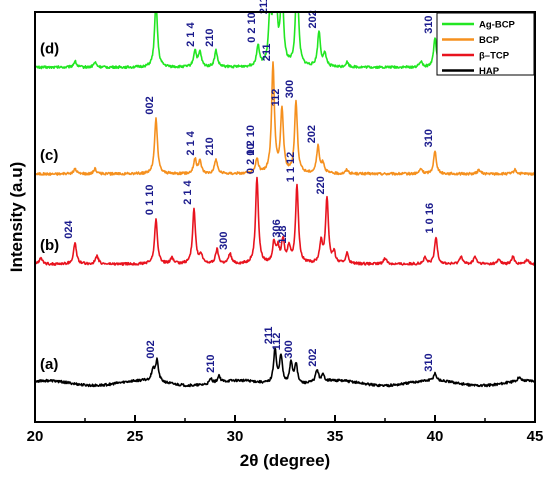 Image resolution: width=550 pixels, height=477 pixels. Describe the element at coordinates (16, 217) in the screenshot. I see `y-axis-title: Intensity (a.u)` at that location.